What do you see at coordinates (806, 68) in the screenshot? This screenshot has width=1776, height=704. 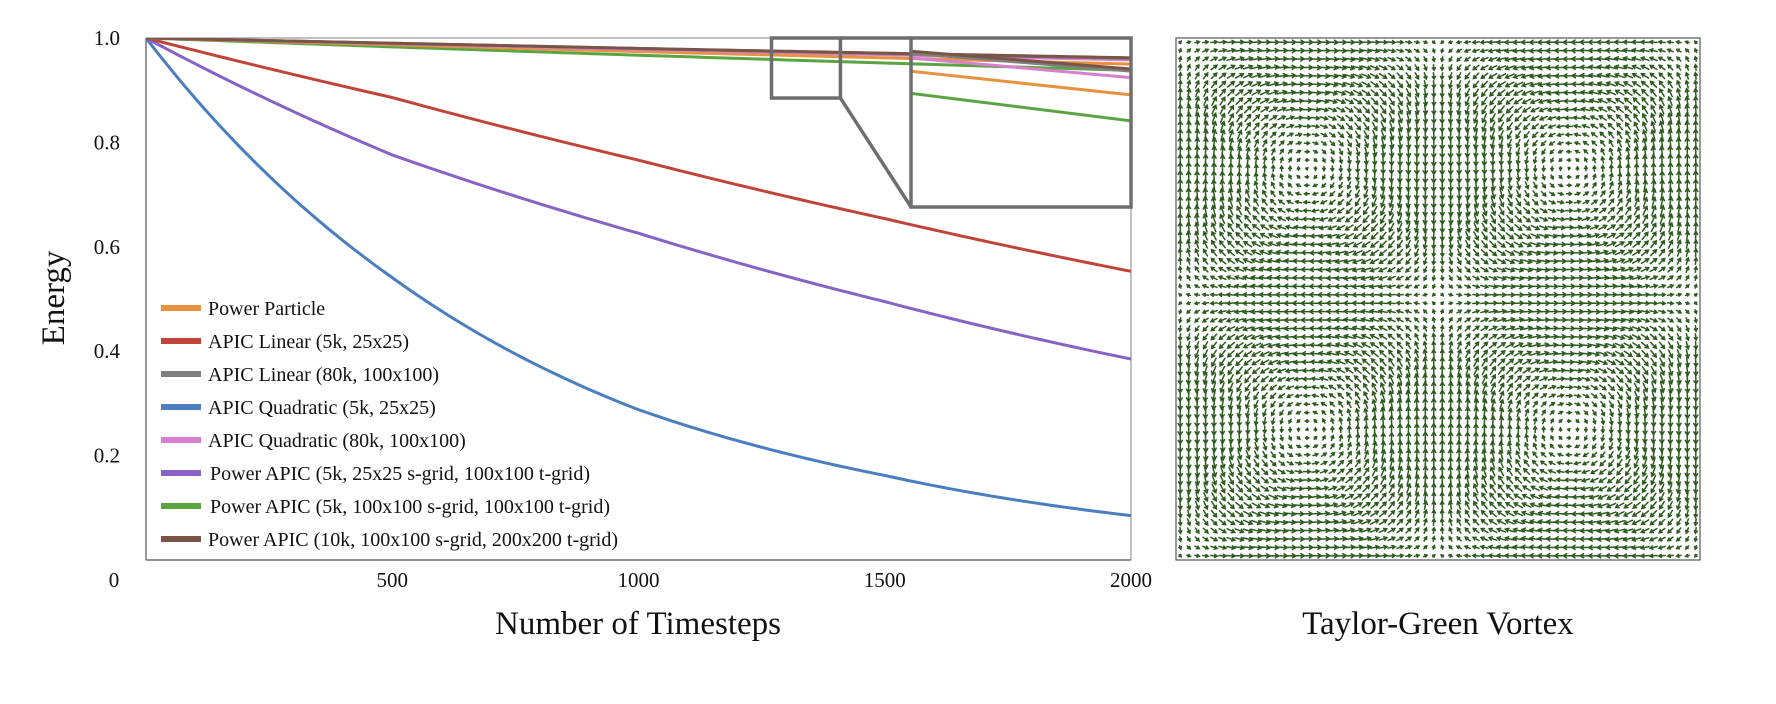 I see `zoom-source-box` at bounding box center [806, 68].